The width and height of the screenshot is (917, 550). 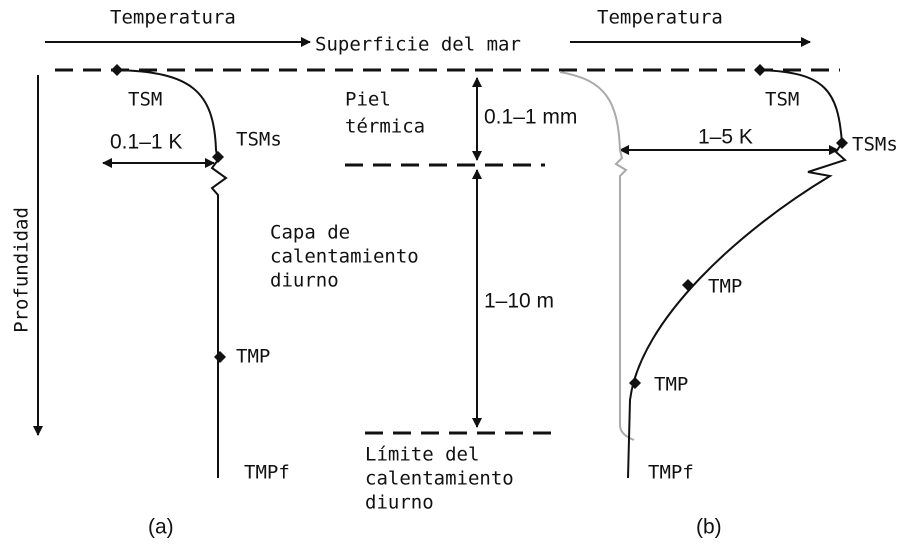 I want to click on profile-gray, so click(x=597, y=256).